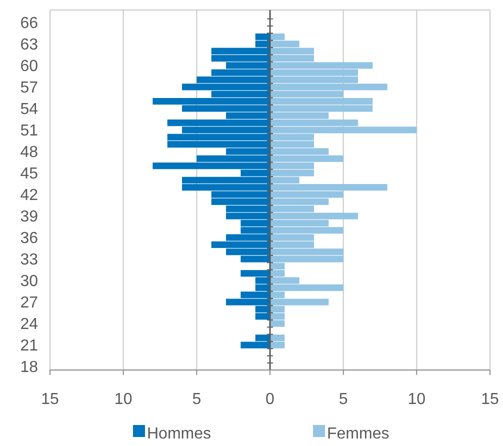 The width and height of the screenshot is (503, 446). Describe the element at coordinates (29, 153) in the screenshot. I see `y-tick-label: 48` at that location.